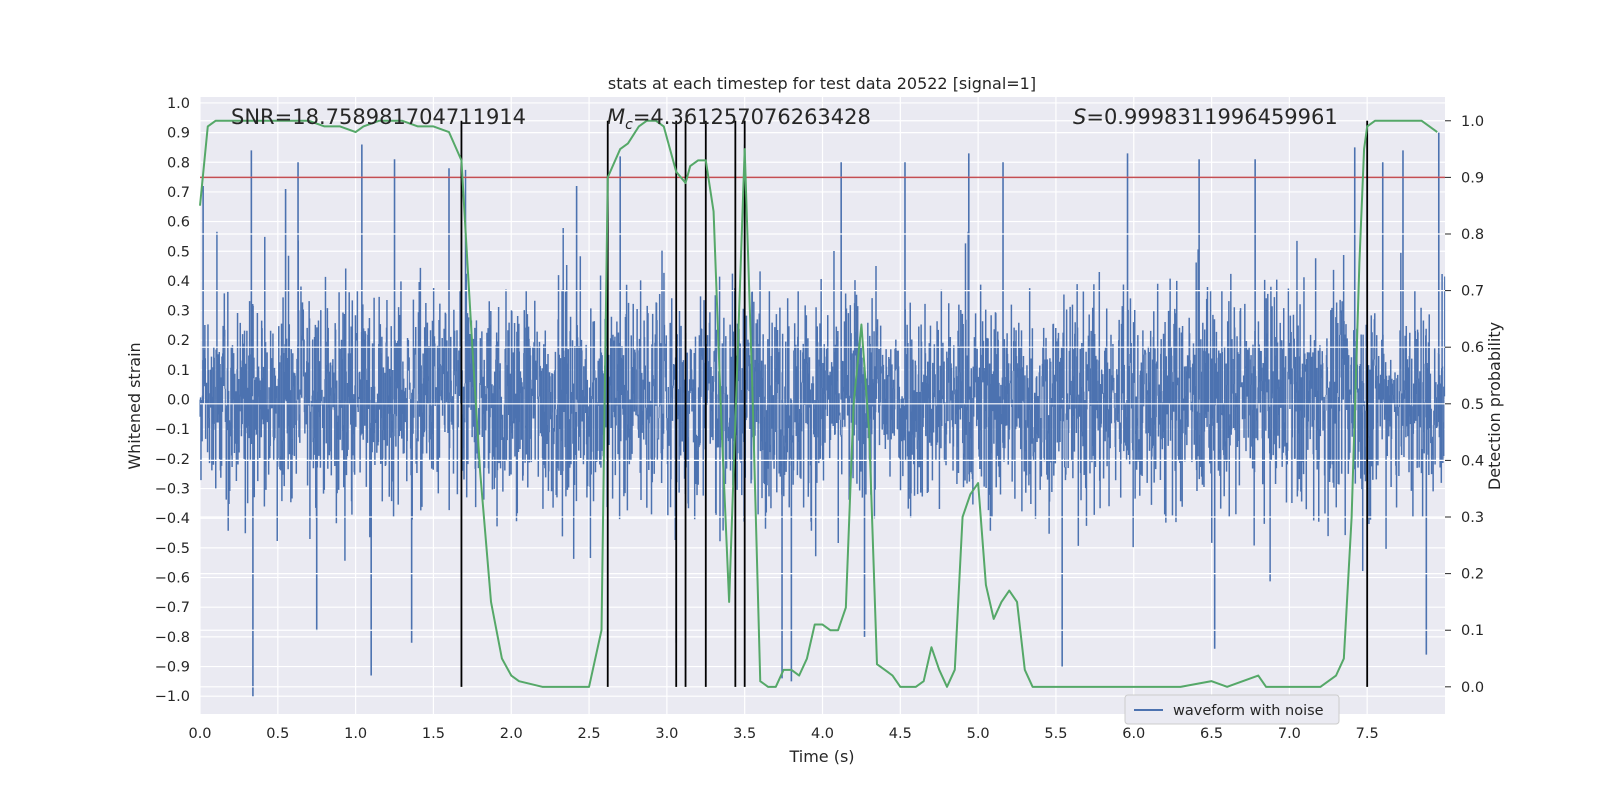 The image size is (1600, 800). Describe the element at coordinates (172, 697) in the screenshot. I see `y-left-tick-label: −1.0` at that location.